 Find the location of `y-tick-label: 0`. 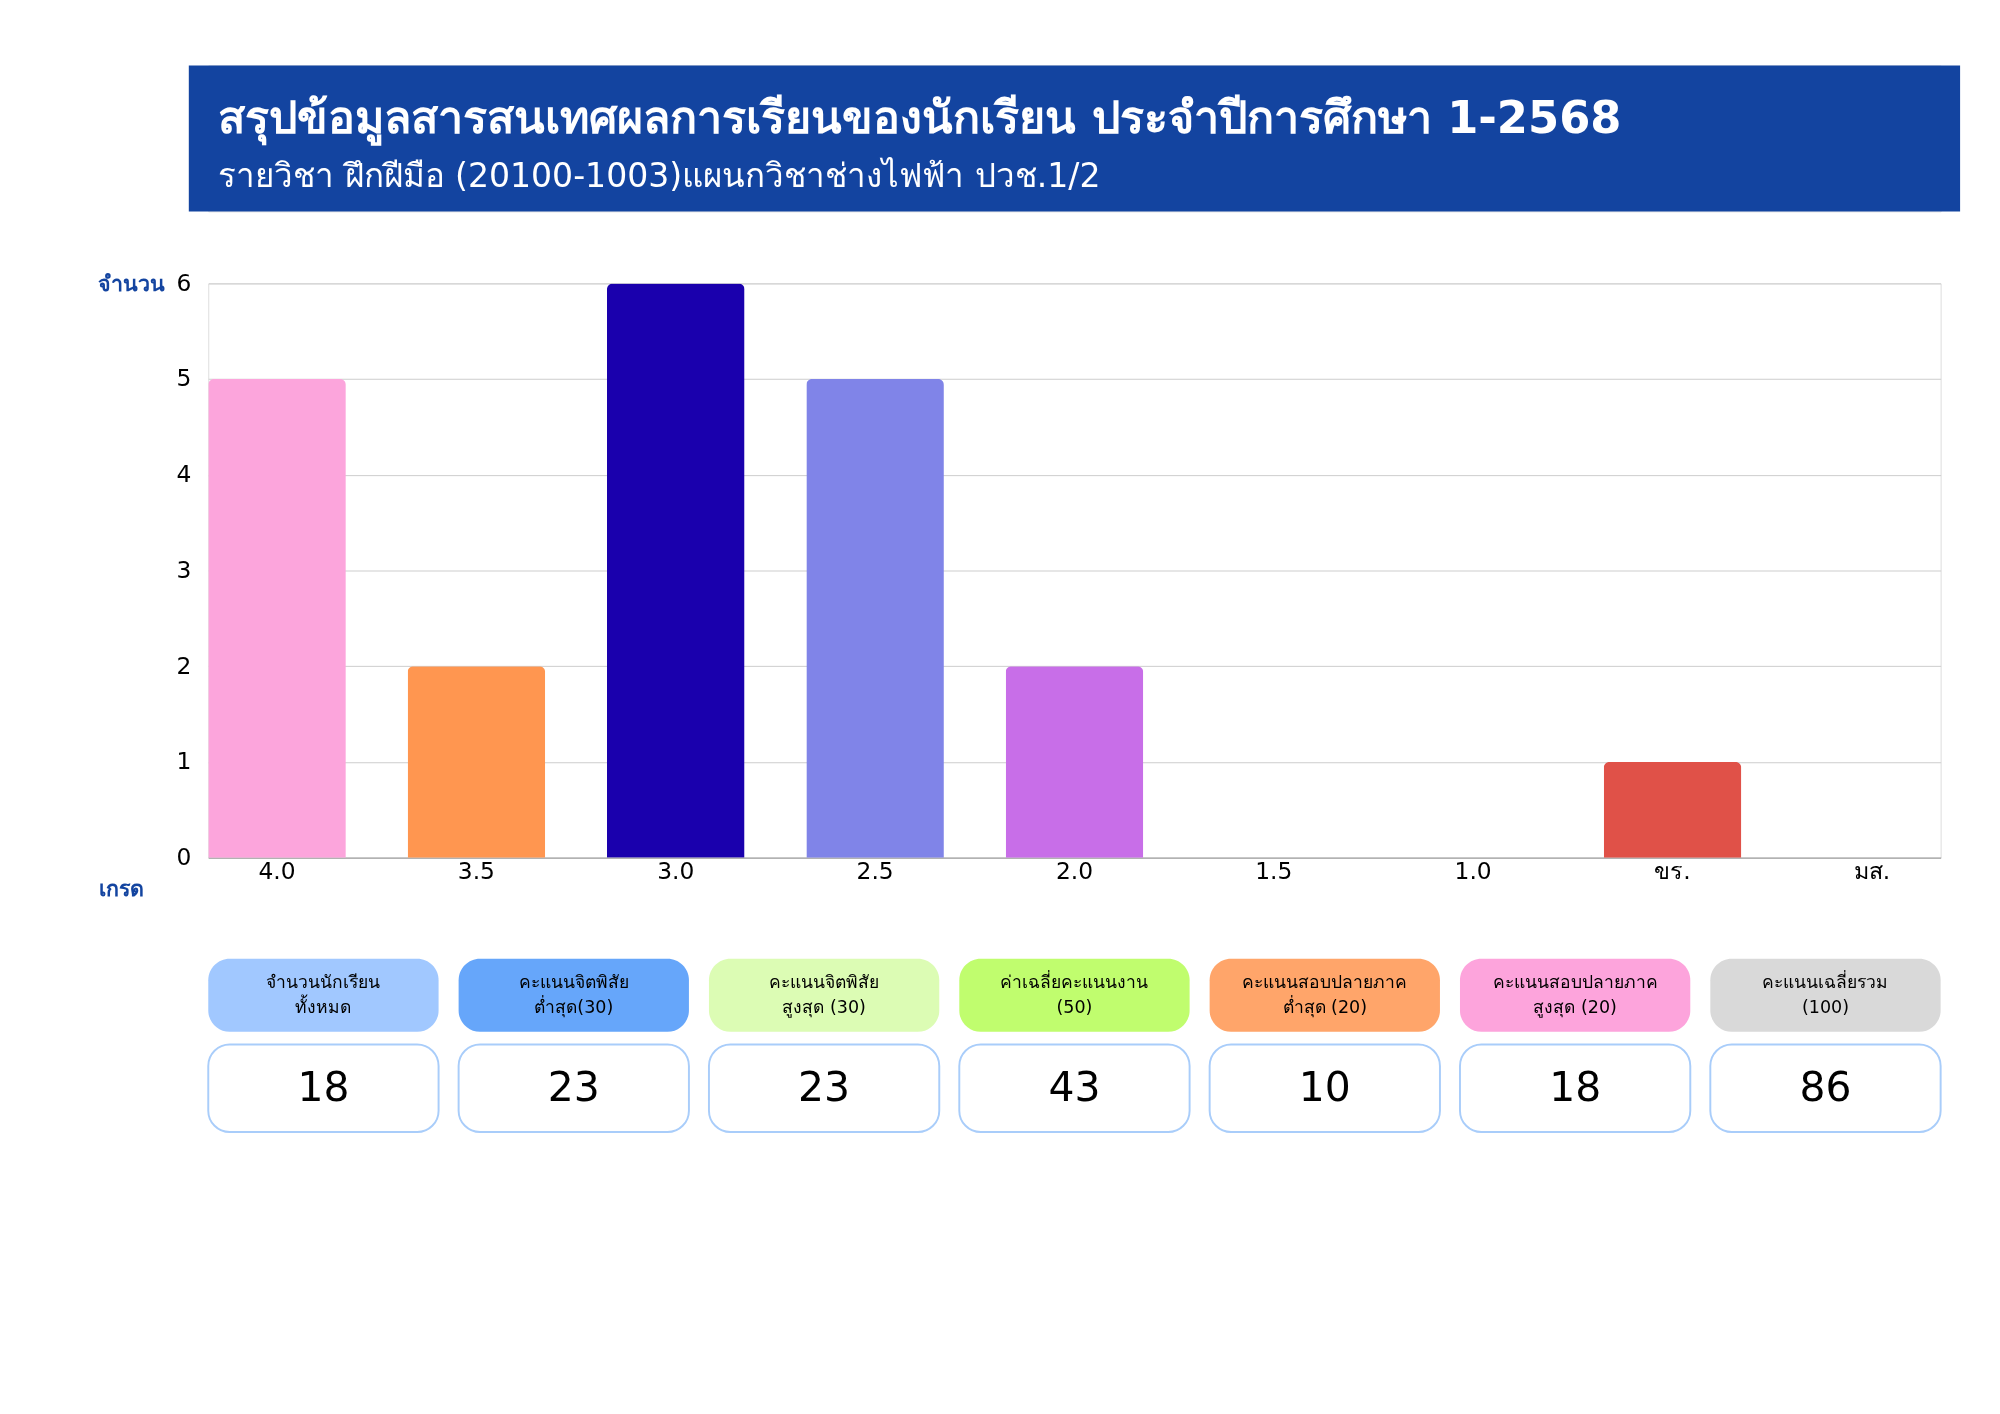

y-tick-label: 0 is located at coordinates (184, 856).